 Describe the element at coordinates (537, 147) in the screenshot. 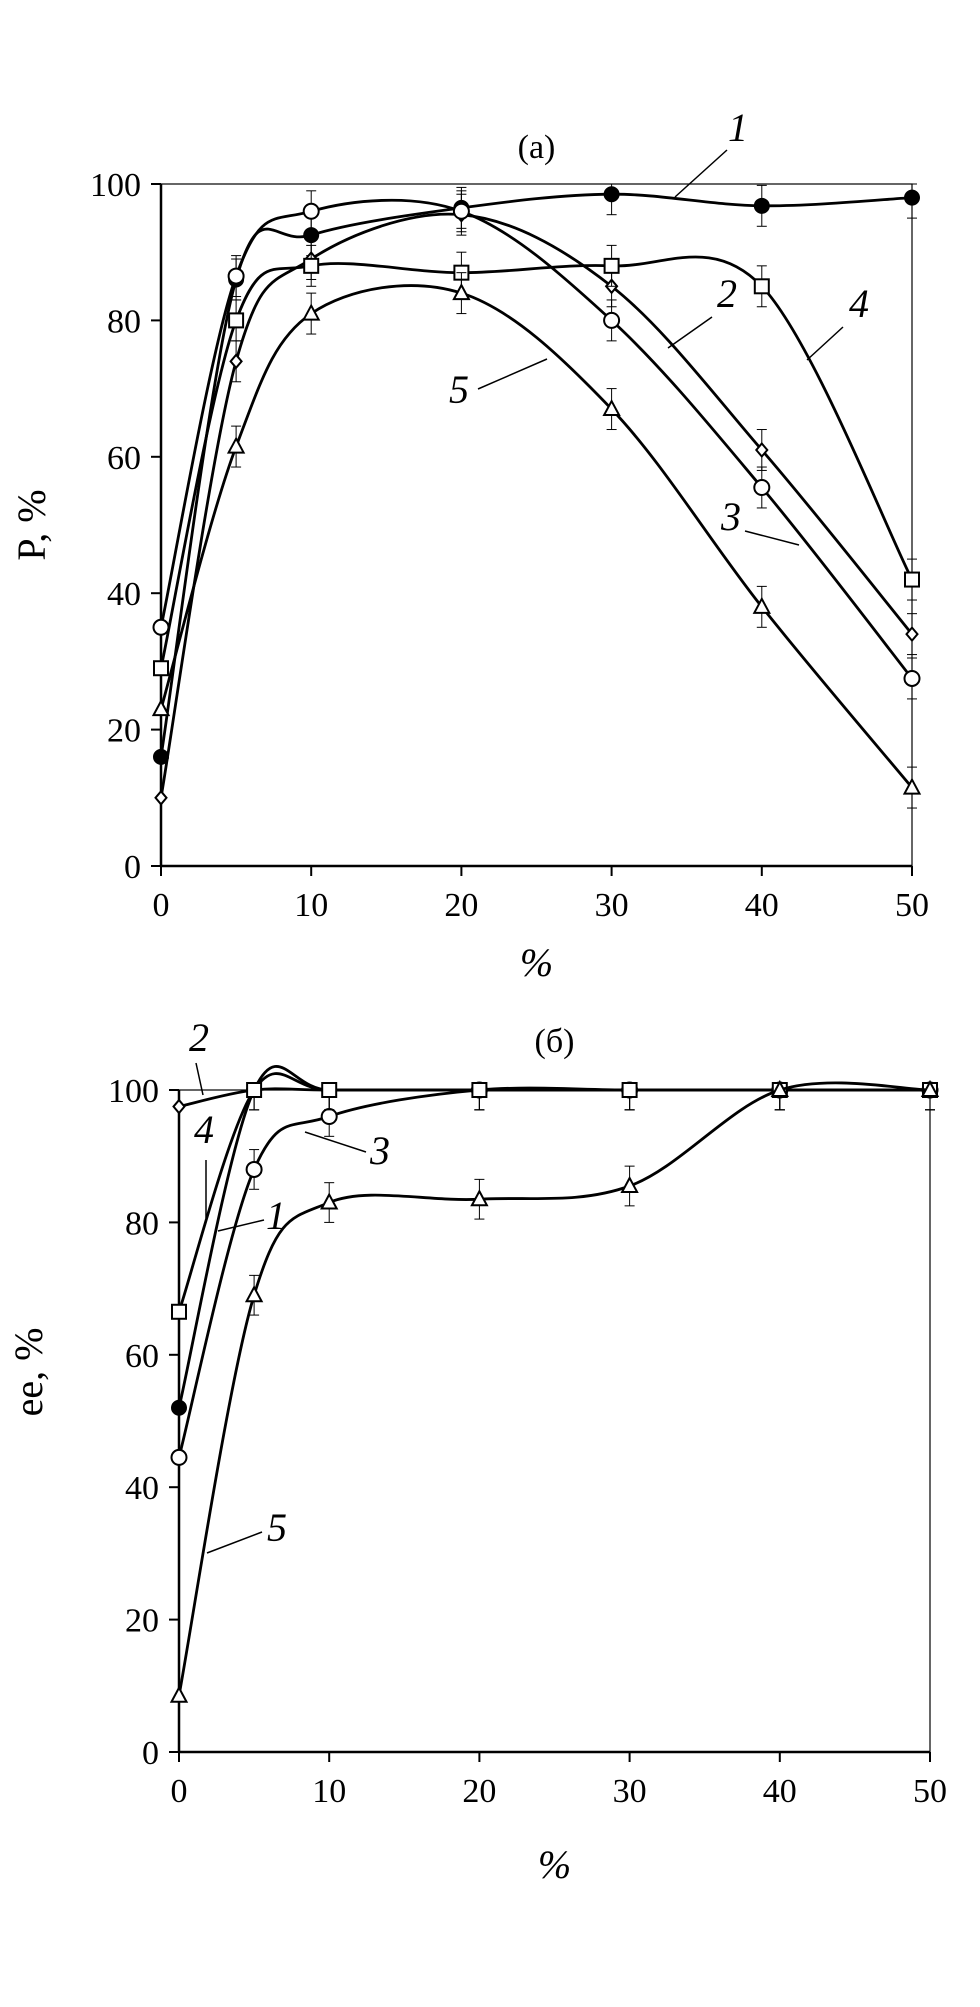

I see `chart-title: (a)` at that location.